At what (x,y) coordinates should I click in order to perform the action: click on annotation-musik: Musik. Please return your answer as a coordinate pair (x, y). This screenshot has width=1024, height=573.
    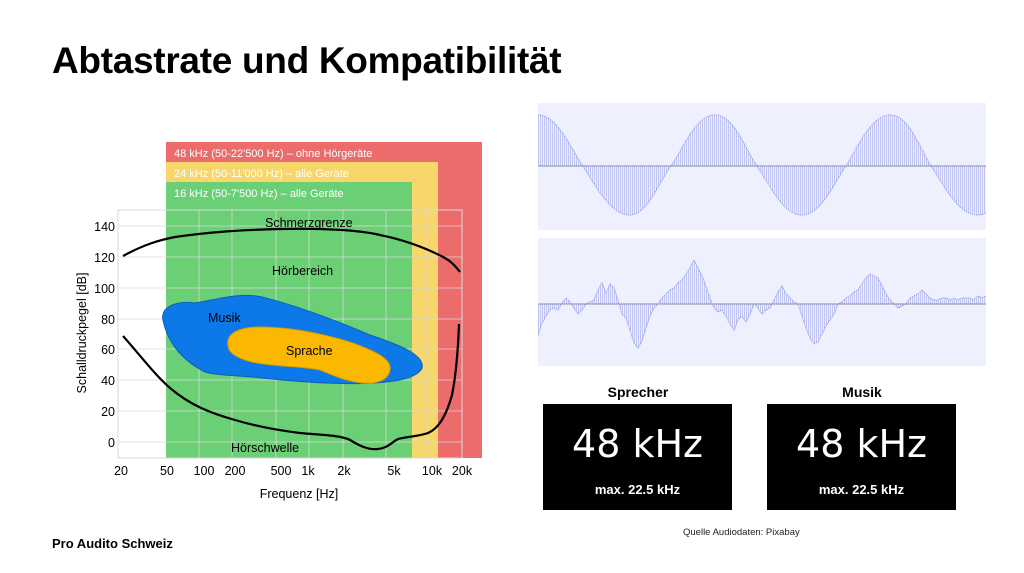
    Looking at the image, I should click on (224, 318).